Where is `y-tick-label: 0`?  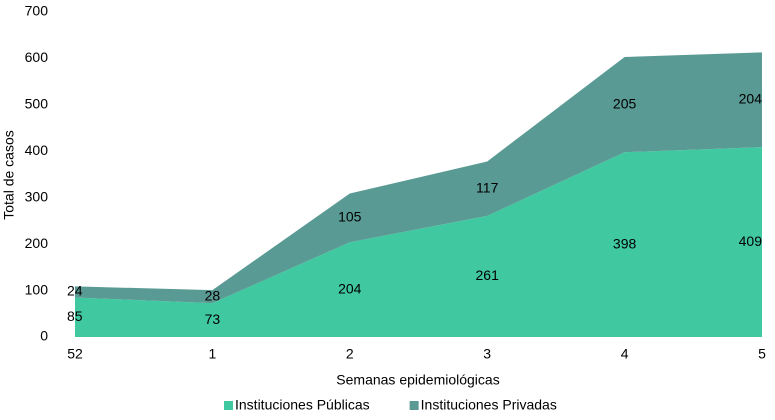 y-tick-label: 0 is located at coordinates (44, 336).